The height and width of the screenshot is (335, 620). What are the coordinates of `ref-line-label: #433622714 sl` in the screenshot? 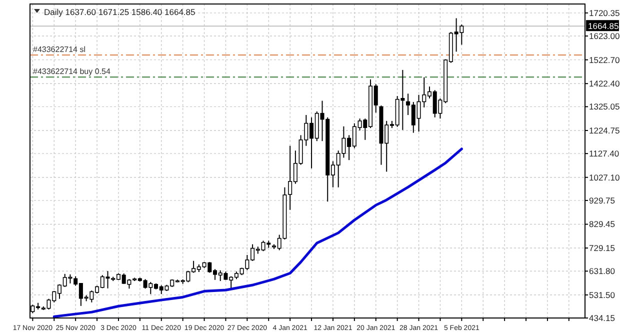 It's located at (59, 49).